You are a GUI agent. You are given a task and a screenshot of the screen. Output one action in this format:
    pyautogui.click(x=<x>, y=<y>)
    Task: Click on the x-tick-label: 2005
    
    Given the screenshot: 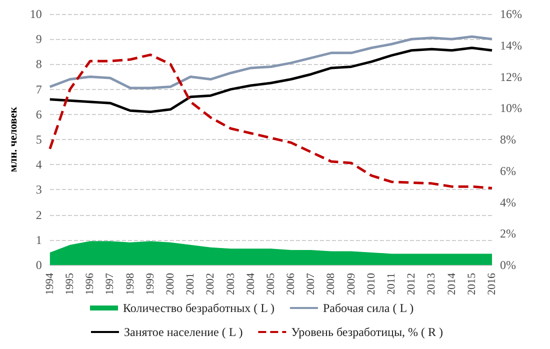 What is the action you would take?
    pyautogui.click(x=270, y=283)
    